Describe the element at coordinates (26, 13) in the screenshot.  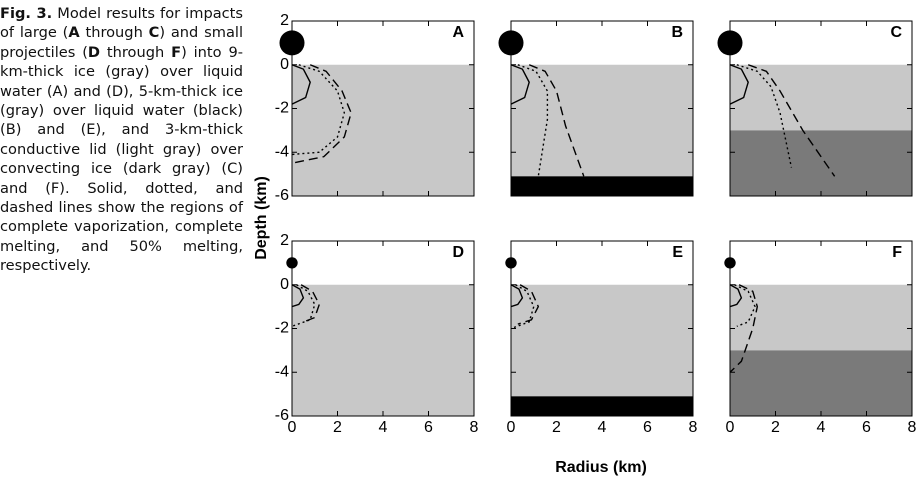
I see `caption-text: Fig. 3.` at that location.